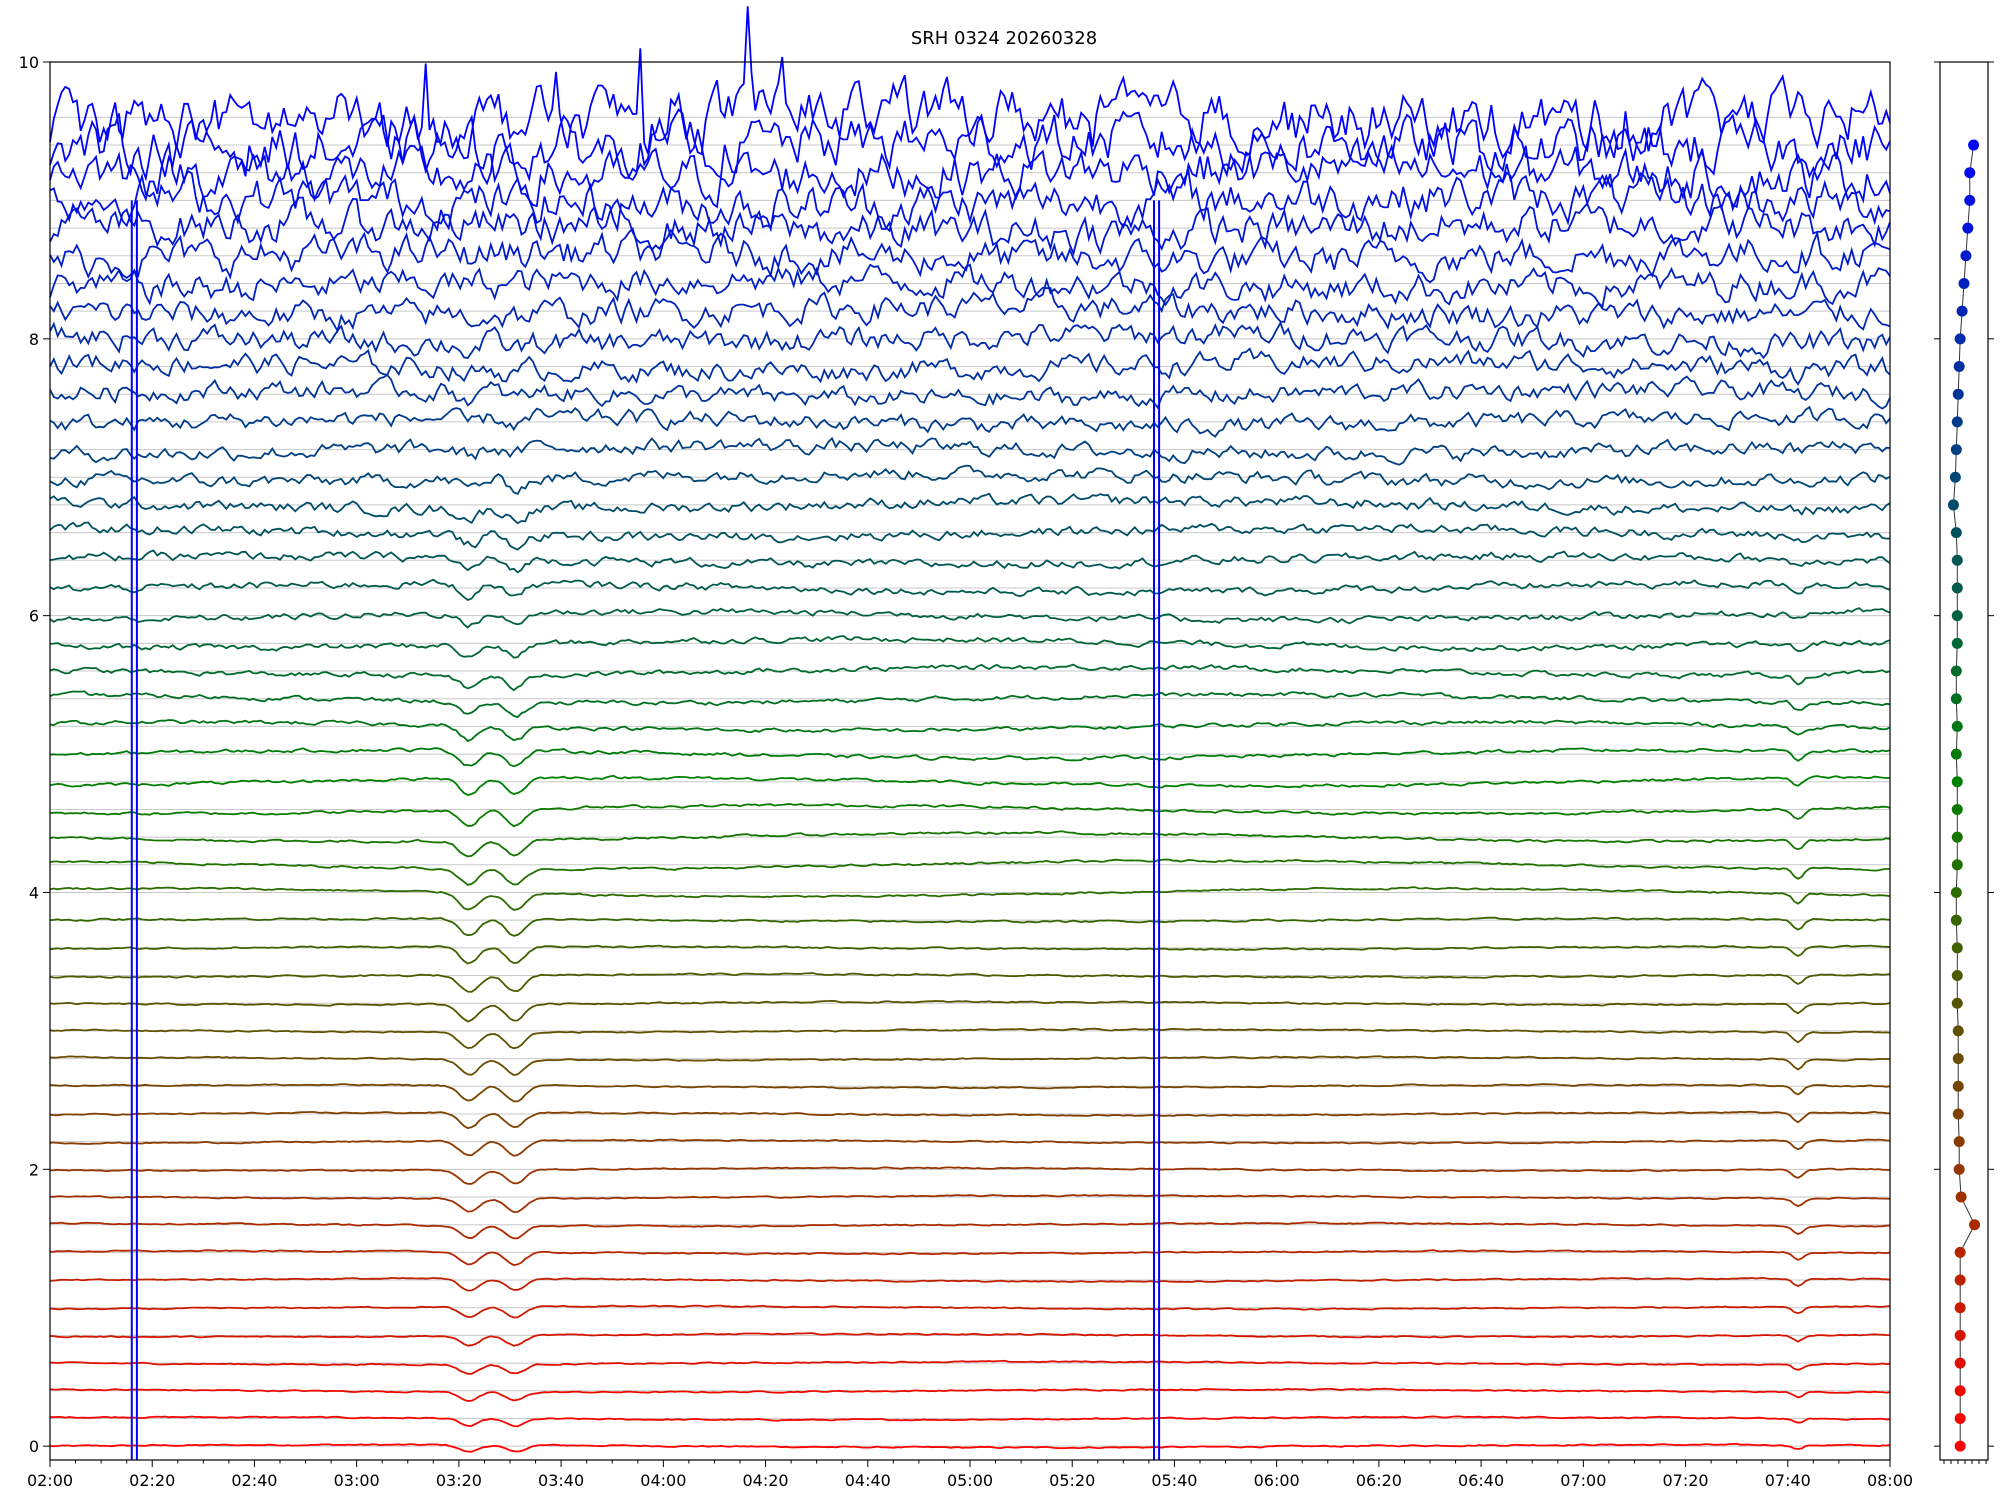  What do you see at coordinates (1004, 38) in the screenshot?
I see `chart-title: SRH 0324 20260328` at bounding box center [1004, 38].